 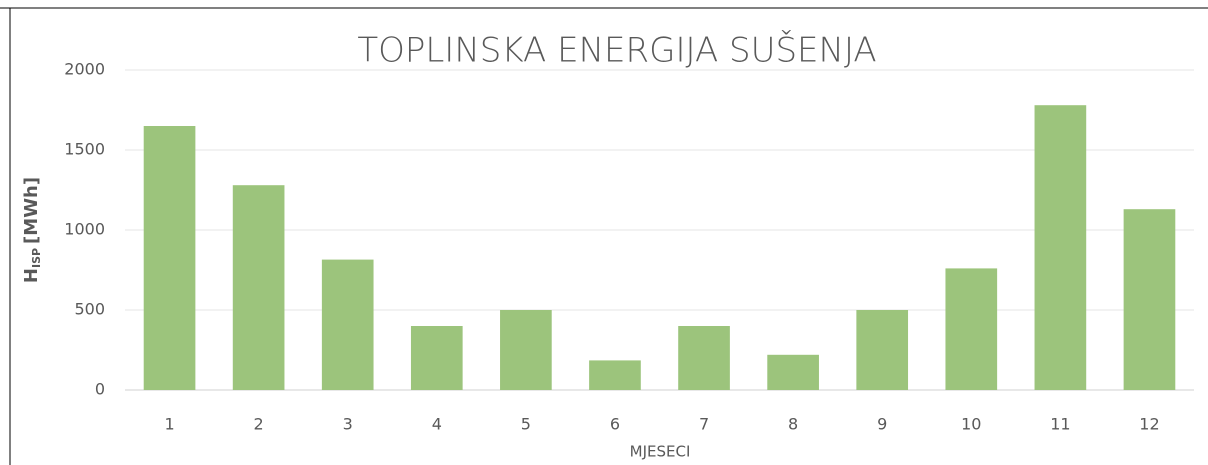 I want to click on x-tick-label: 12, so click(x=1149, y=424).